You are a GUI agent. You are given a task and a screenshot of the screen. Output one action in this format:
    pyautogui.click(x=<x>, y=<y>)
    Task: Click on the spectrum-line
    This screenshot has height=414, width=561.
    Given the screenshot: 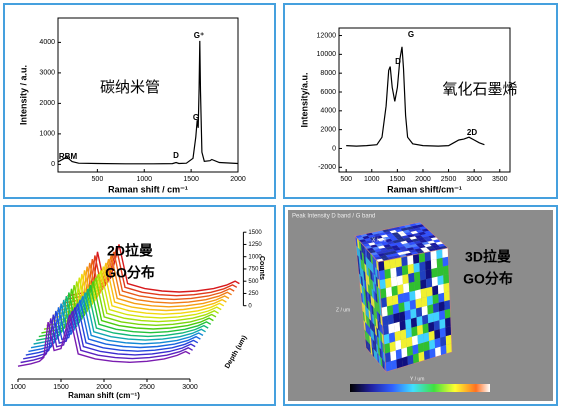 What is the action you would take?
    pyautogui.click(x=415, y=96)
    